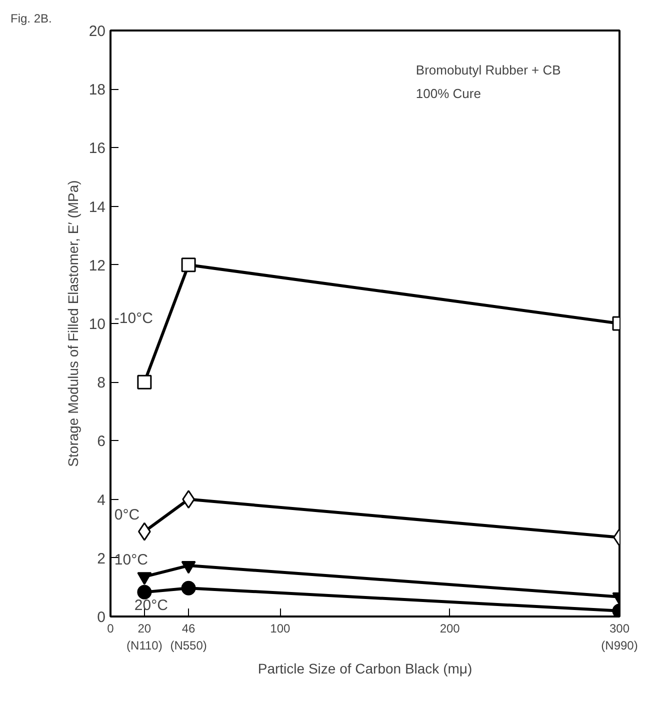 This screenshot has height=711, width=659. I want to click on legend-label: -10°C, so click(134, 319).